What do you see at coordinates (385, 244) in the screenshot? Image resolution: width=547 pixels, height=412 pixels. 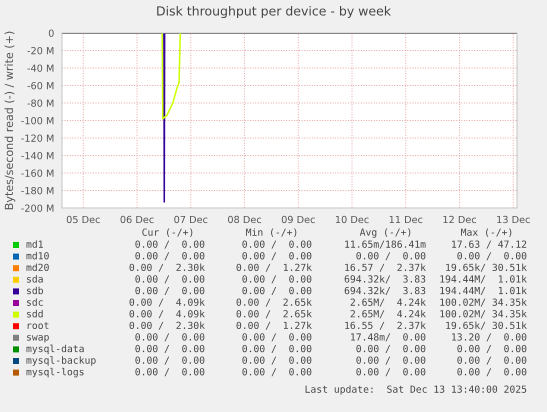 I see `text: 11.65m/186.41m` at bounding box center [385, 244].